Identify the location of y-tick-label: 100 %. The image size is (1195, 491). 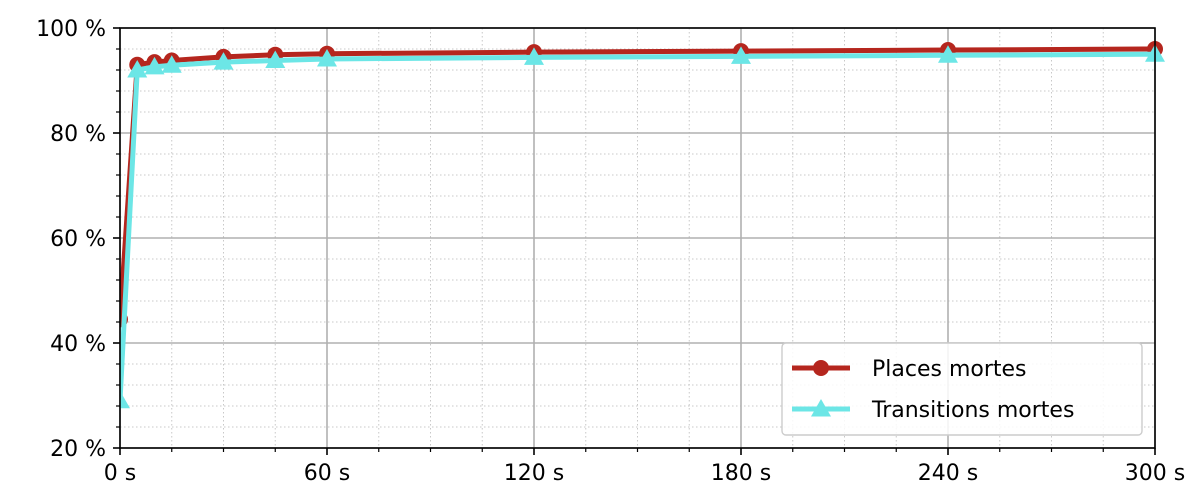
(71, 29).